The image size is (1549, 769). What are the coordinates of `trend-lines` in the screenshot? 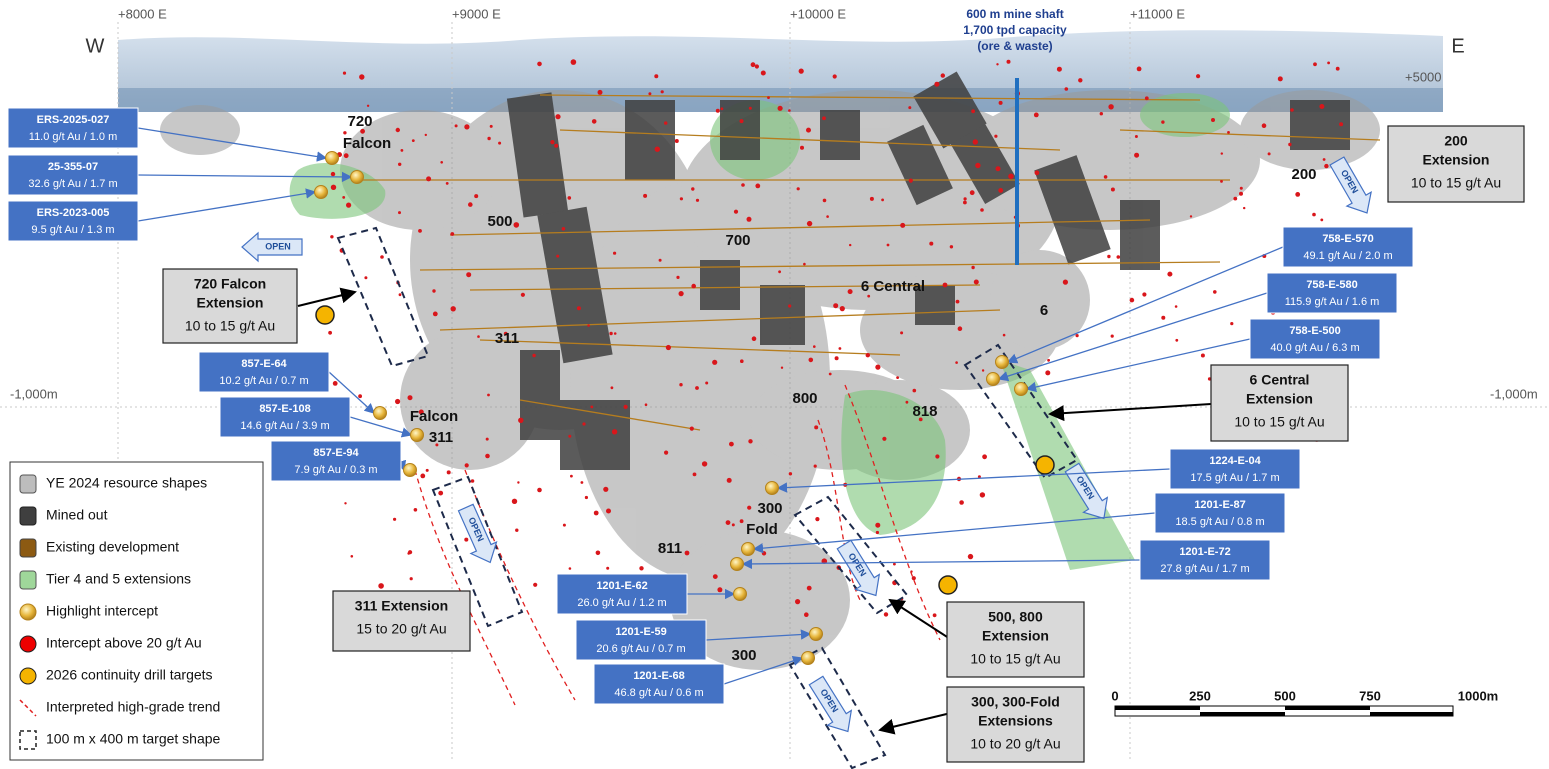 It's located at (677, 545).